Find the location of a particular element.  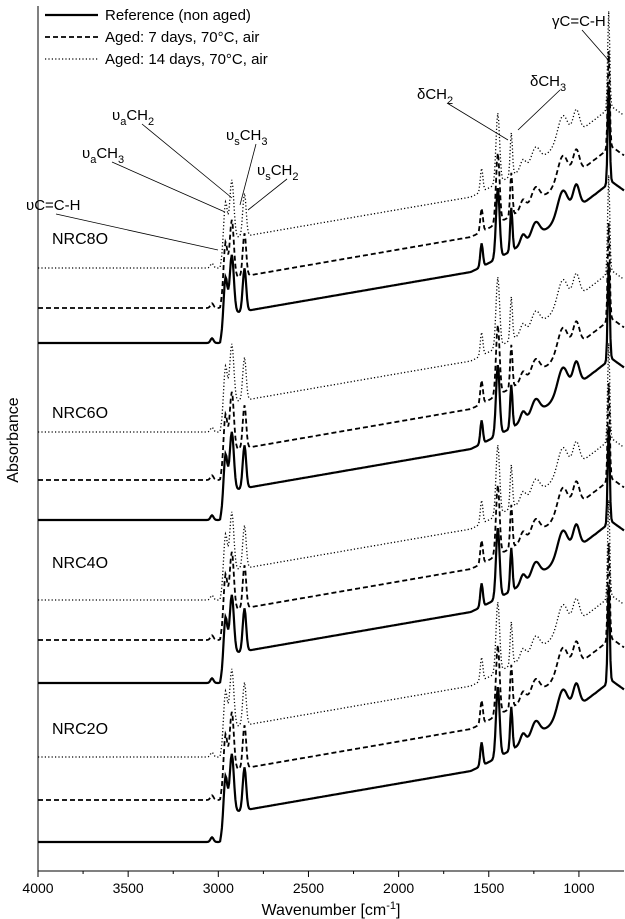

x-axis-label-sup: -1 is located at coordinates (391, 906).